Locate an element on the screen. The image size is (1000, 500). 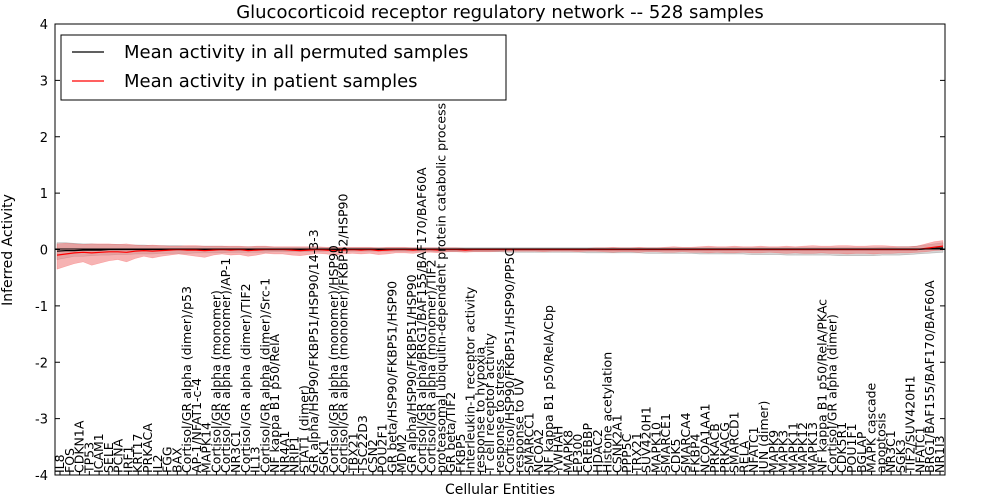
entity-label: PCNA is located at coordinates (118, 455).